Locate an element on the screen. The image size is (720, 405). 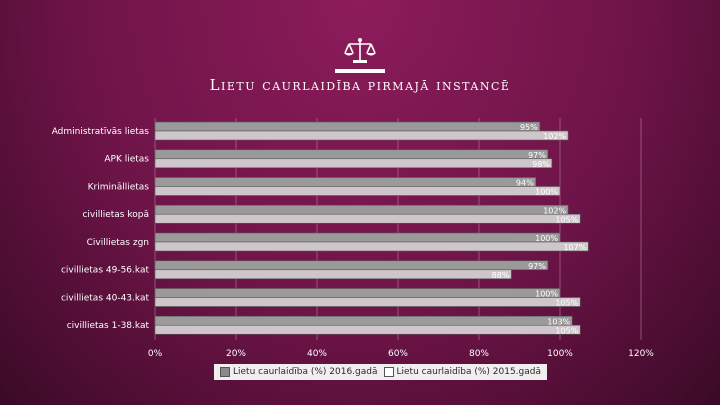
legend-swatch-2016 is located at coordinates (225, 371).